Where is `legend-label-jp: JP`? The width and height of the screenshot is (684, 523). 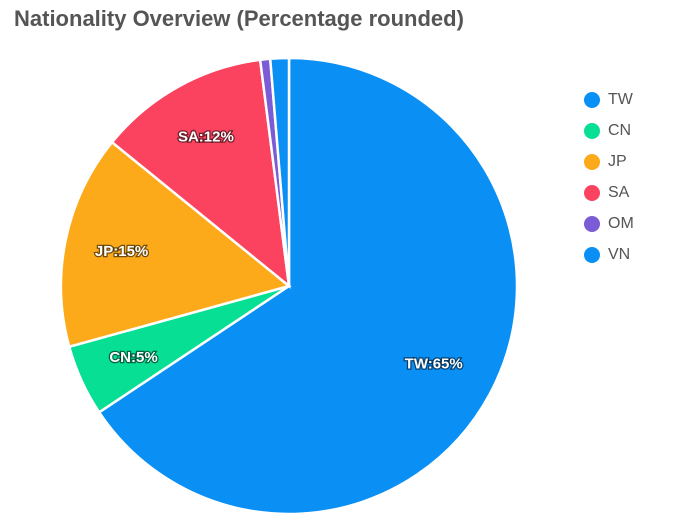
legend-label-jp: JP is located at coordinates (617, 161).